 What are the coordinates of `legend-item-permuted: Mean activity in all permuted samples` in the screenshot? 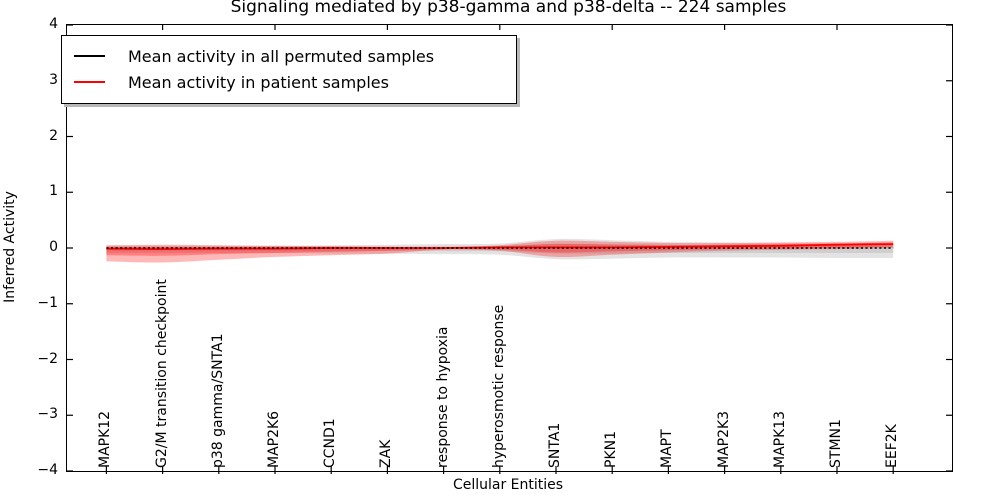 It's located at (289, 56).